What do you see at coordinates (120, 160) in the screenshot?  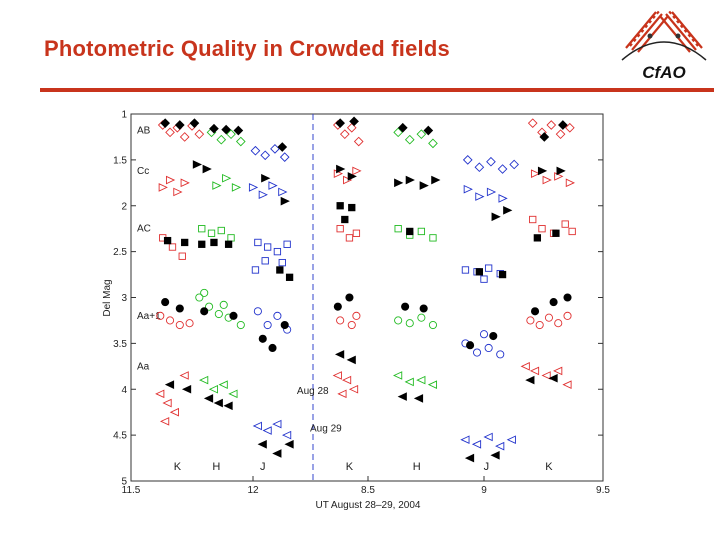 I see `y-tick-label: 1.5` at bounding box center [120, 160].